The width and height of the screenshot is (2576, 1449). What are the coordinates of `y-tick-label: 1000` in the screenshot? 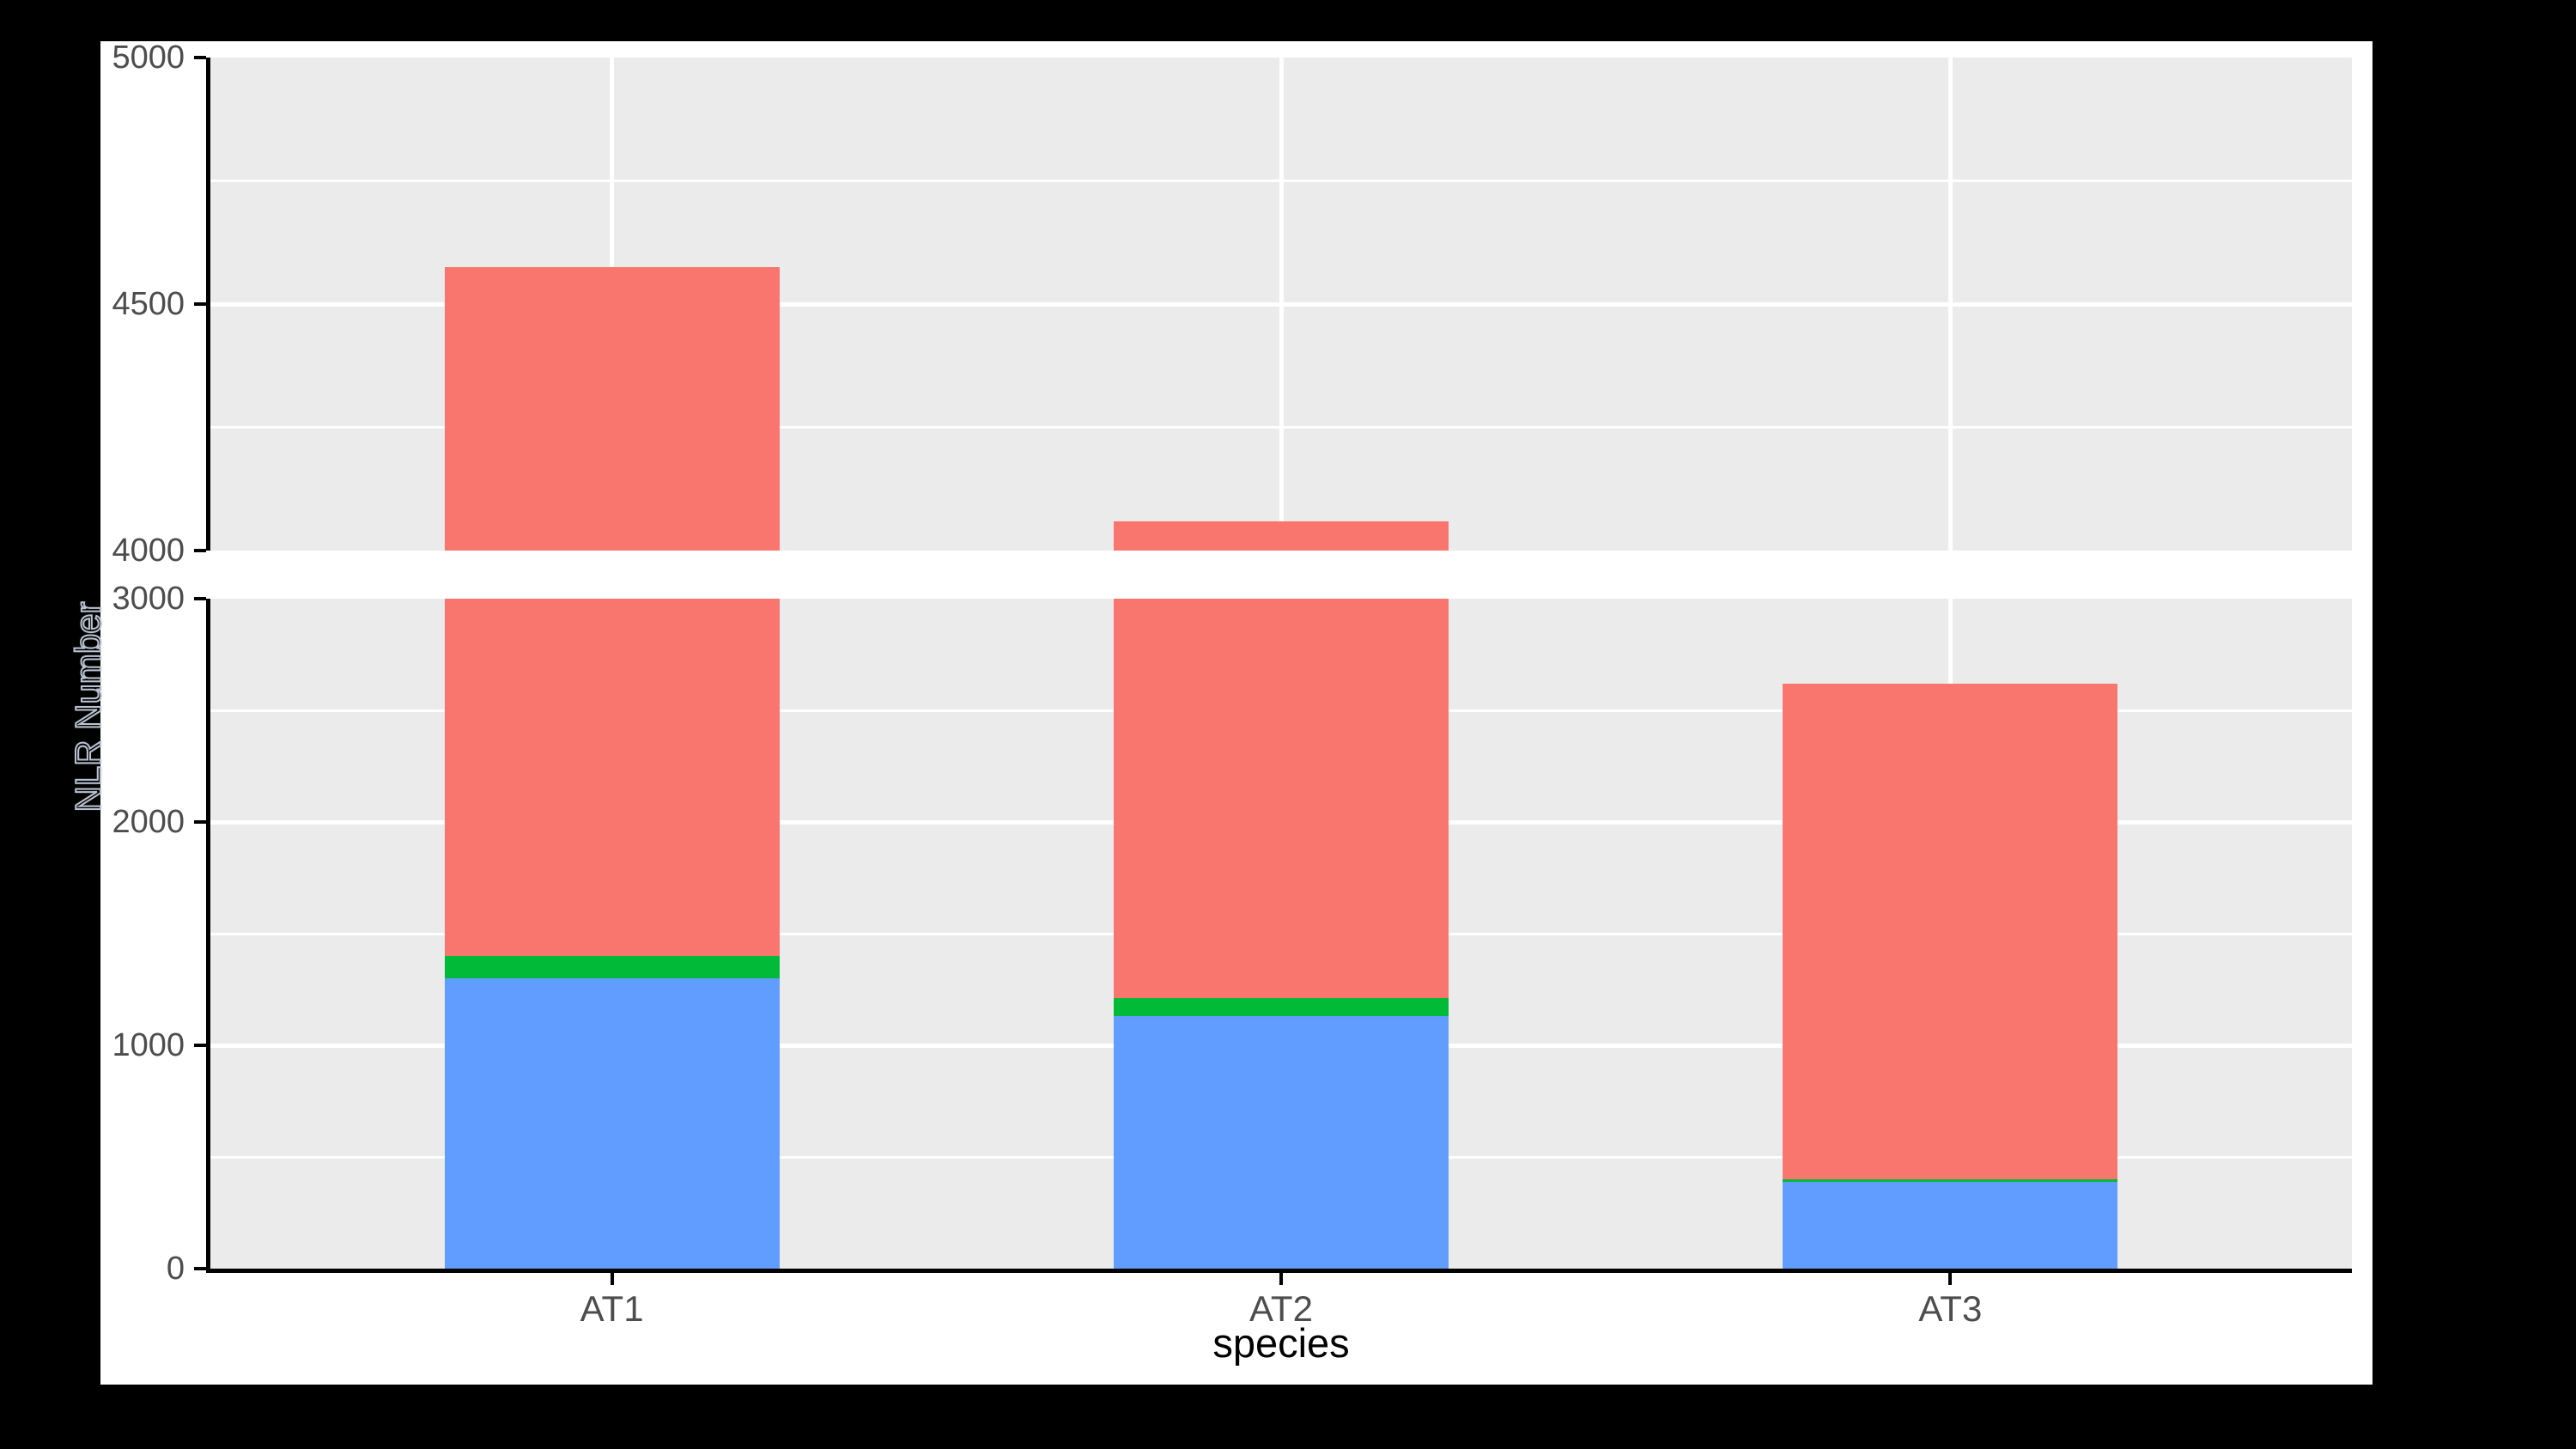 It's located at (148, 1045).